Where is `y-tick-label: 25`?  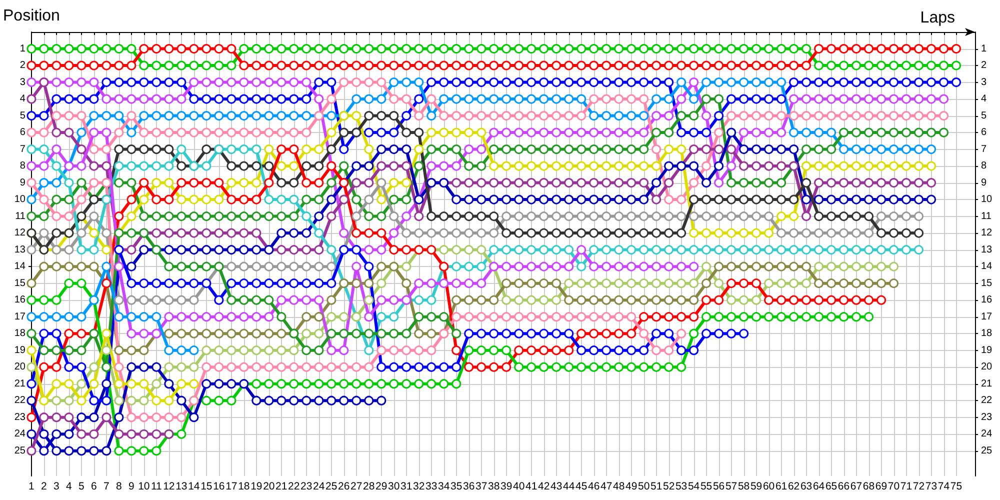
y-tick-label: 25 is located at coordinates (20, 450).